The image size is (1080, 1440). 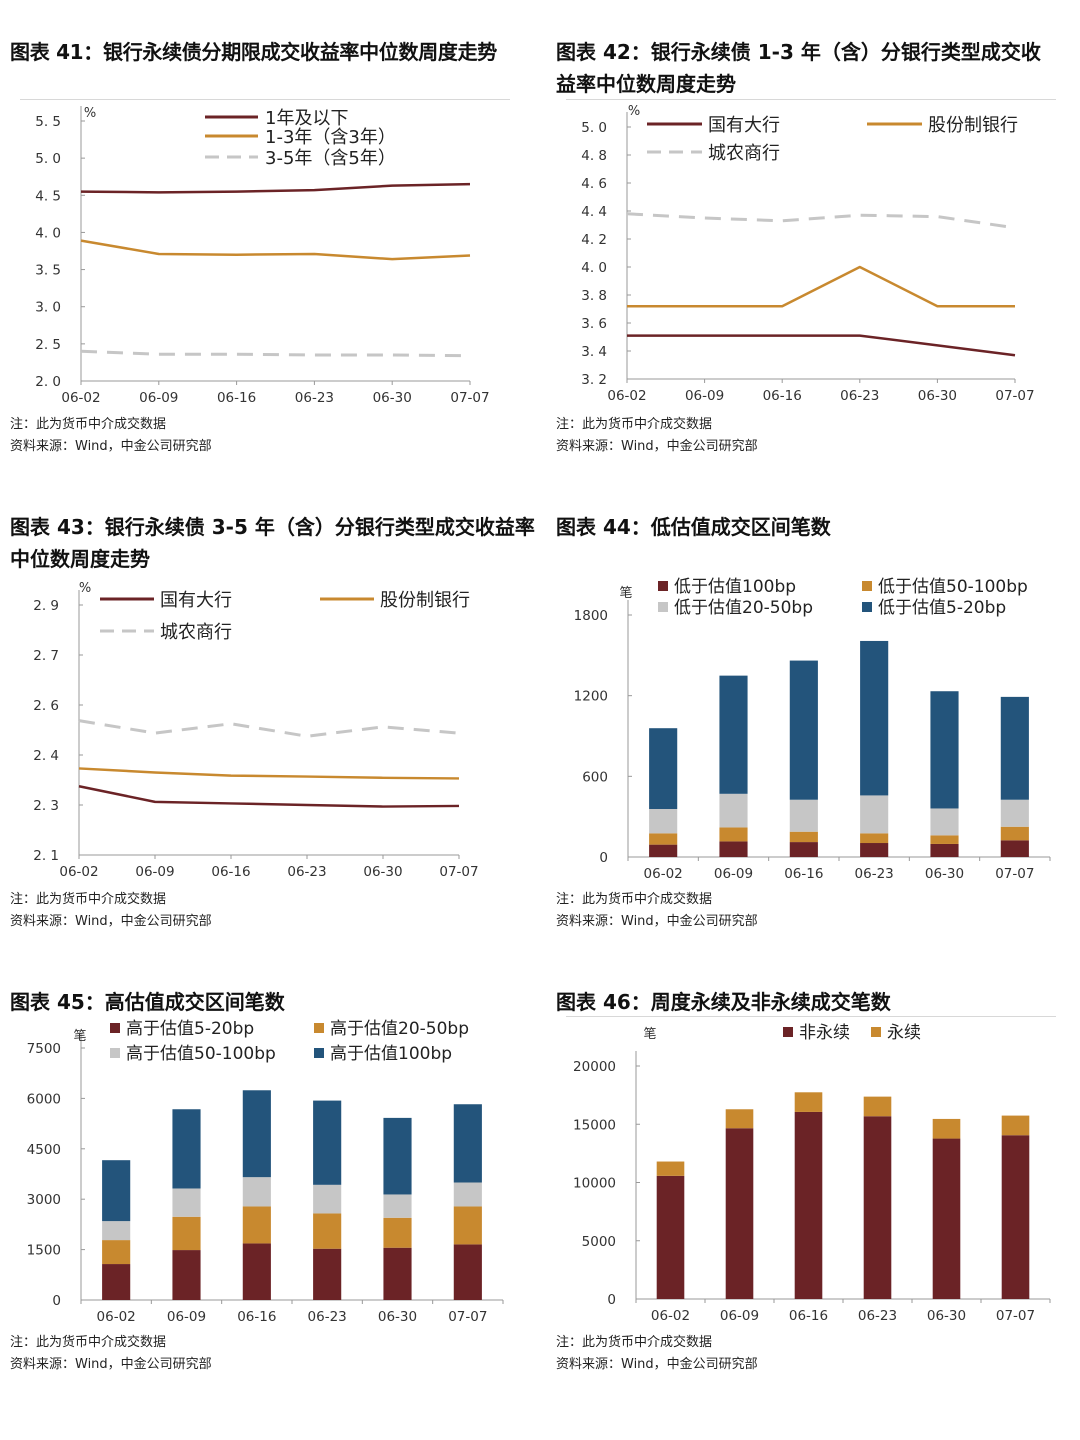 What do you see at coordinates (111, 446) in the screenshot?
I see `figure-41-source: 资料来源：Wind，中金公司研究部` at bounding box center [111, 446].